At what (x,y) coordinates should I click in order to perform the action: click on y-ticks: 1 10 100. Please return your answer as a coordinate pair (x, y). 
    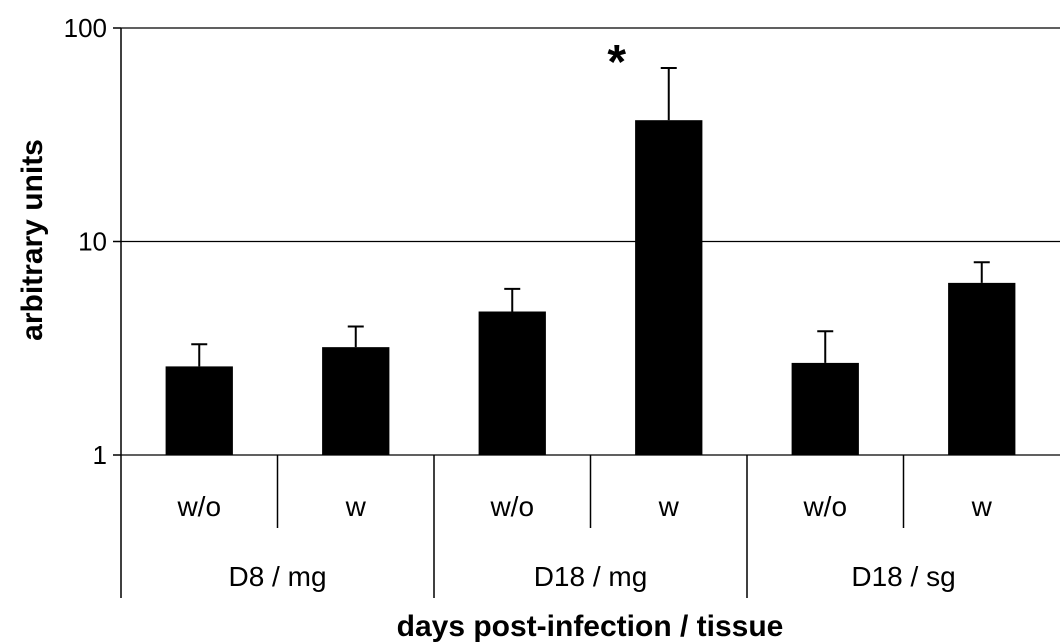
    Looking at the image, I should click on (92, 241).